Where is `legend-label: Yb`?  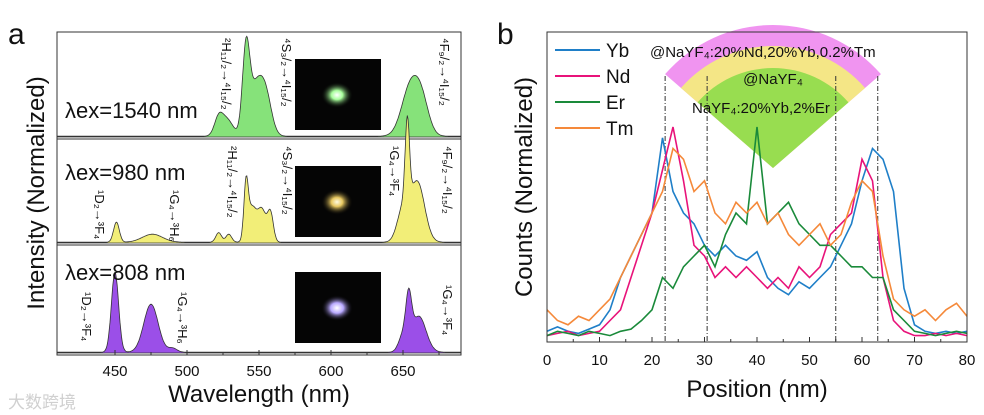
legend-label: Yb is located at coordinates (617, 51).